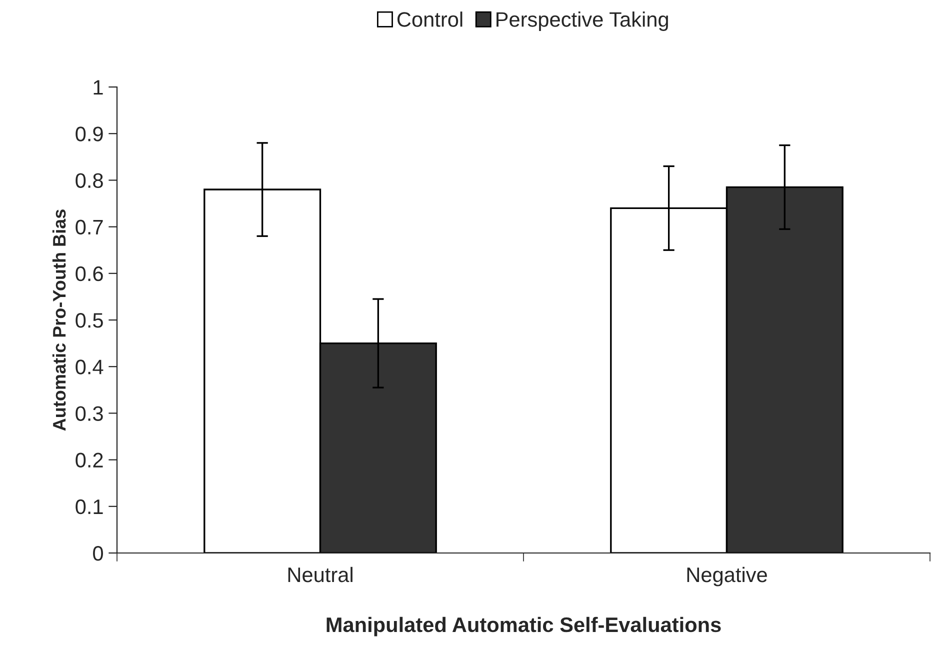 Image resolution: width=933 pixels, height=655 pixels. I want to click on y-tick-label: 0.4, so click(90, 367).